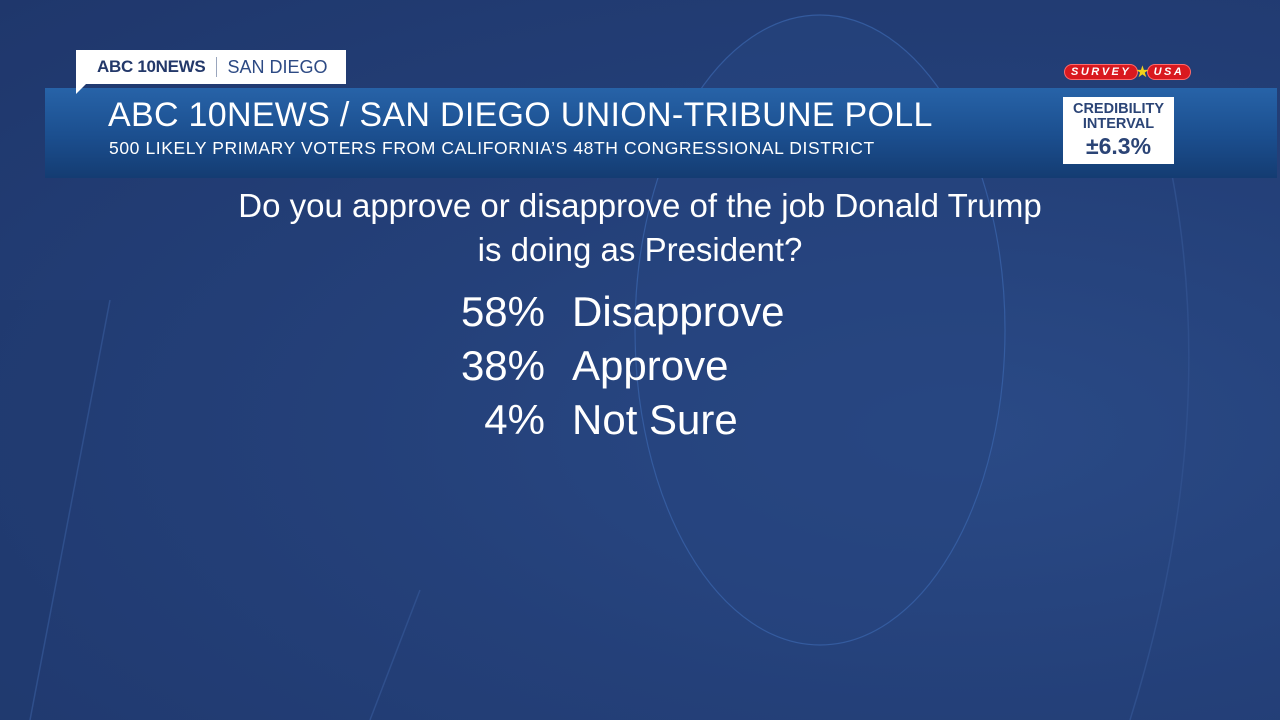 Image resolution: width=1280 pixels, height=720 pixels. What do you see at coordinates (502, 365) in the screenshot?
I see `result-pct: 38%` at bounding box center [502, 365].